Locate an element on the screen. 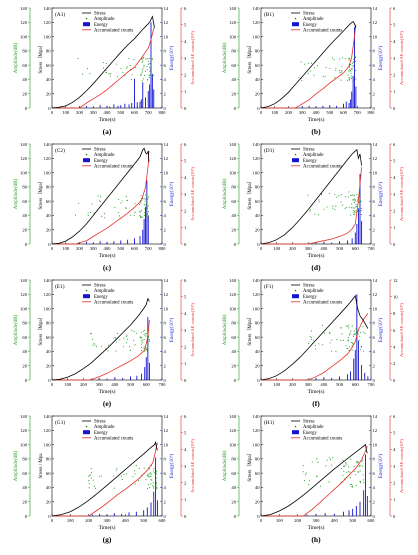  panel-tag: (D1) is located at coordinates (269, 150).